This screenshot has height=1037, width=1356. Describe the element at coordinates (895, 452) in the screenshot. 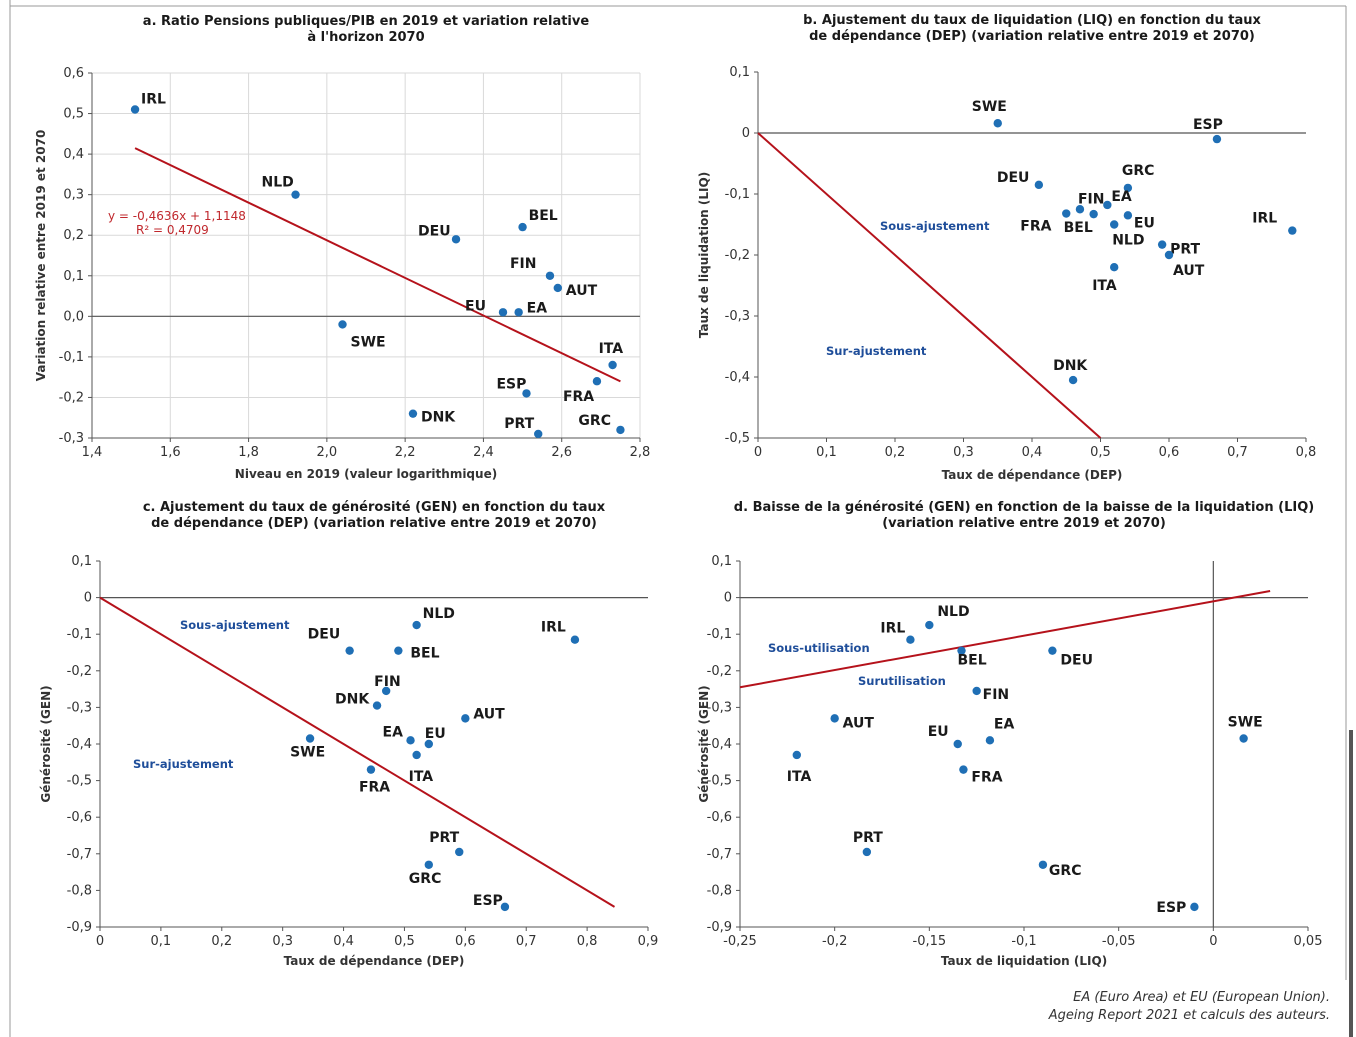

I see `x-tick-label: 0,2` at that location.